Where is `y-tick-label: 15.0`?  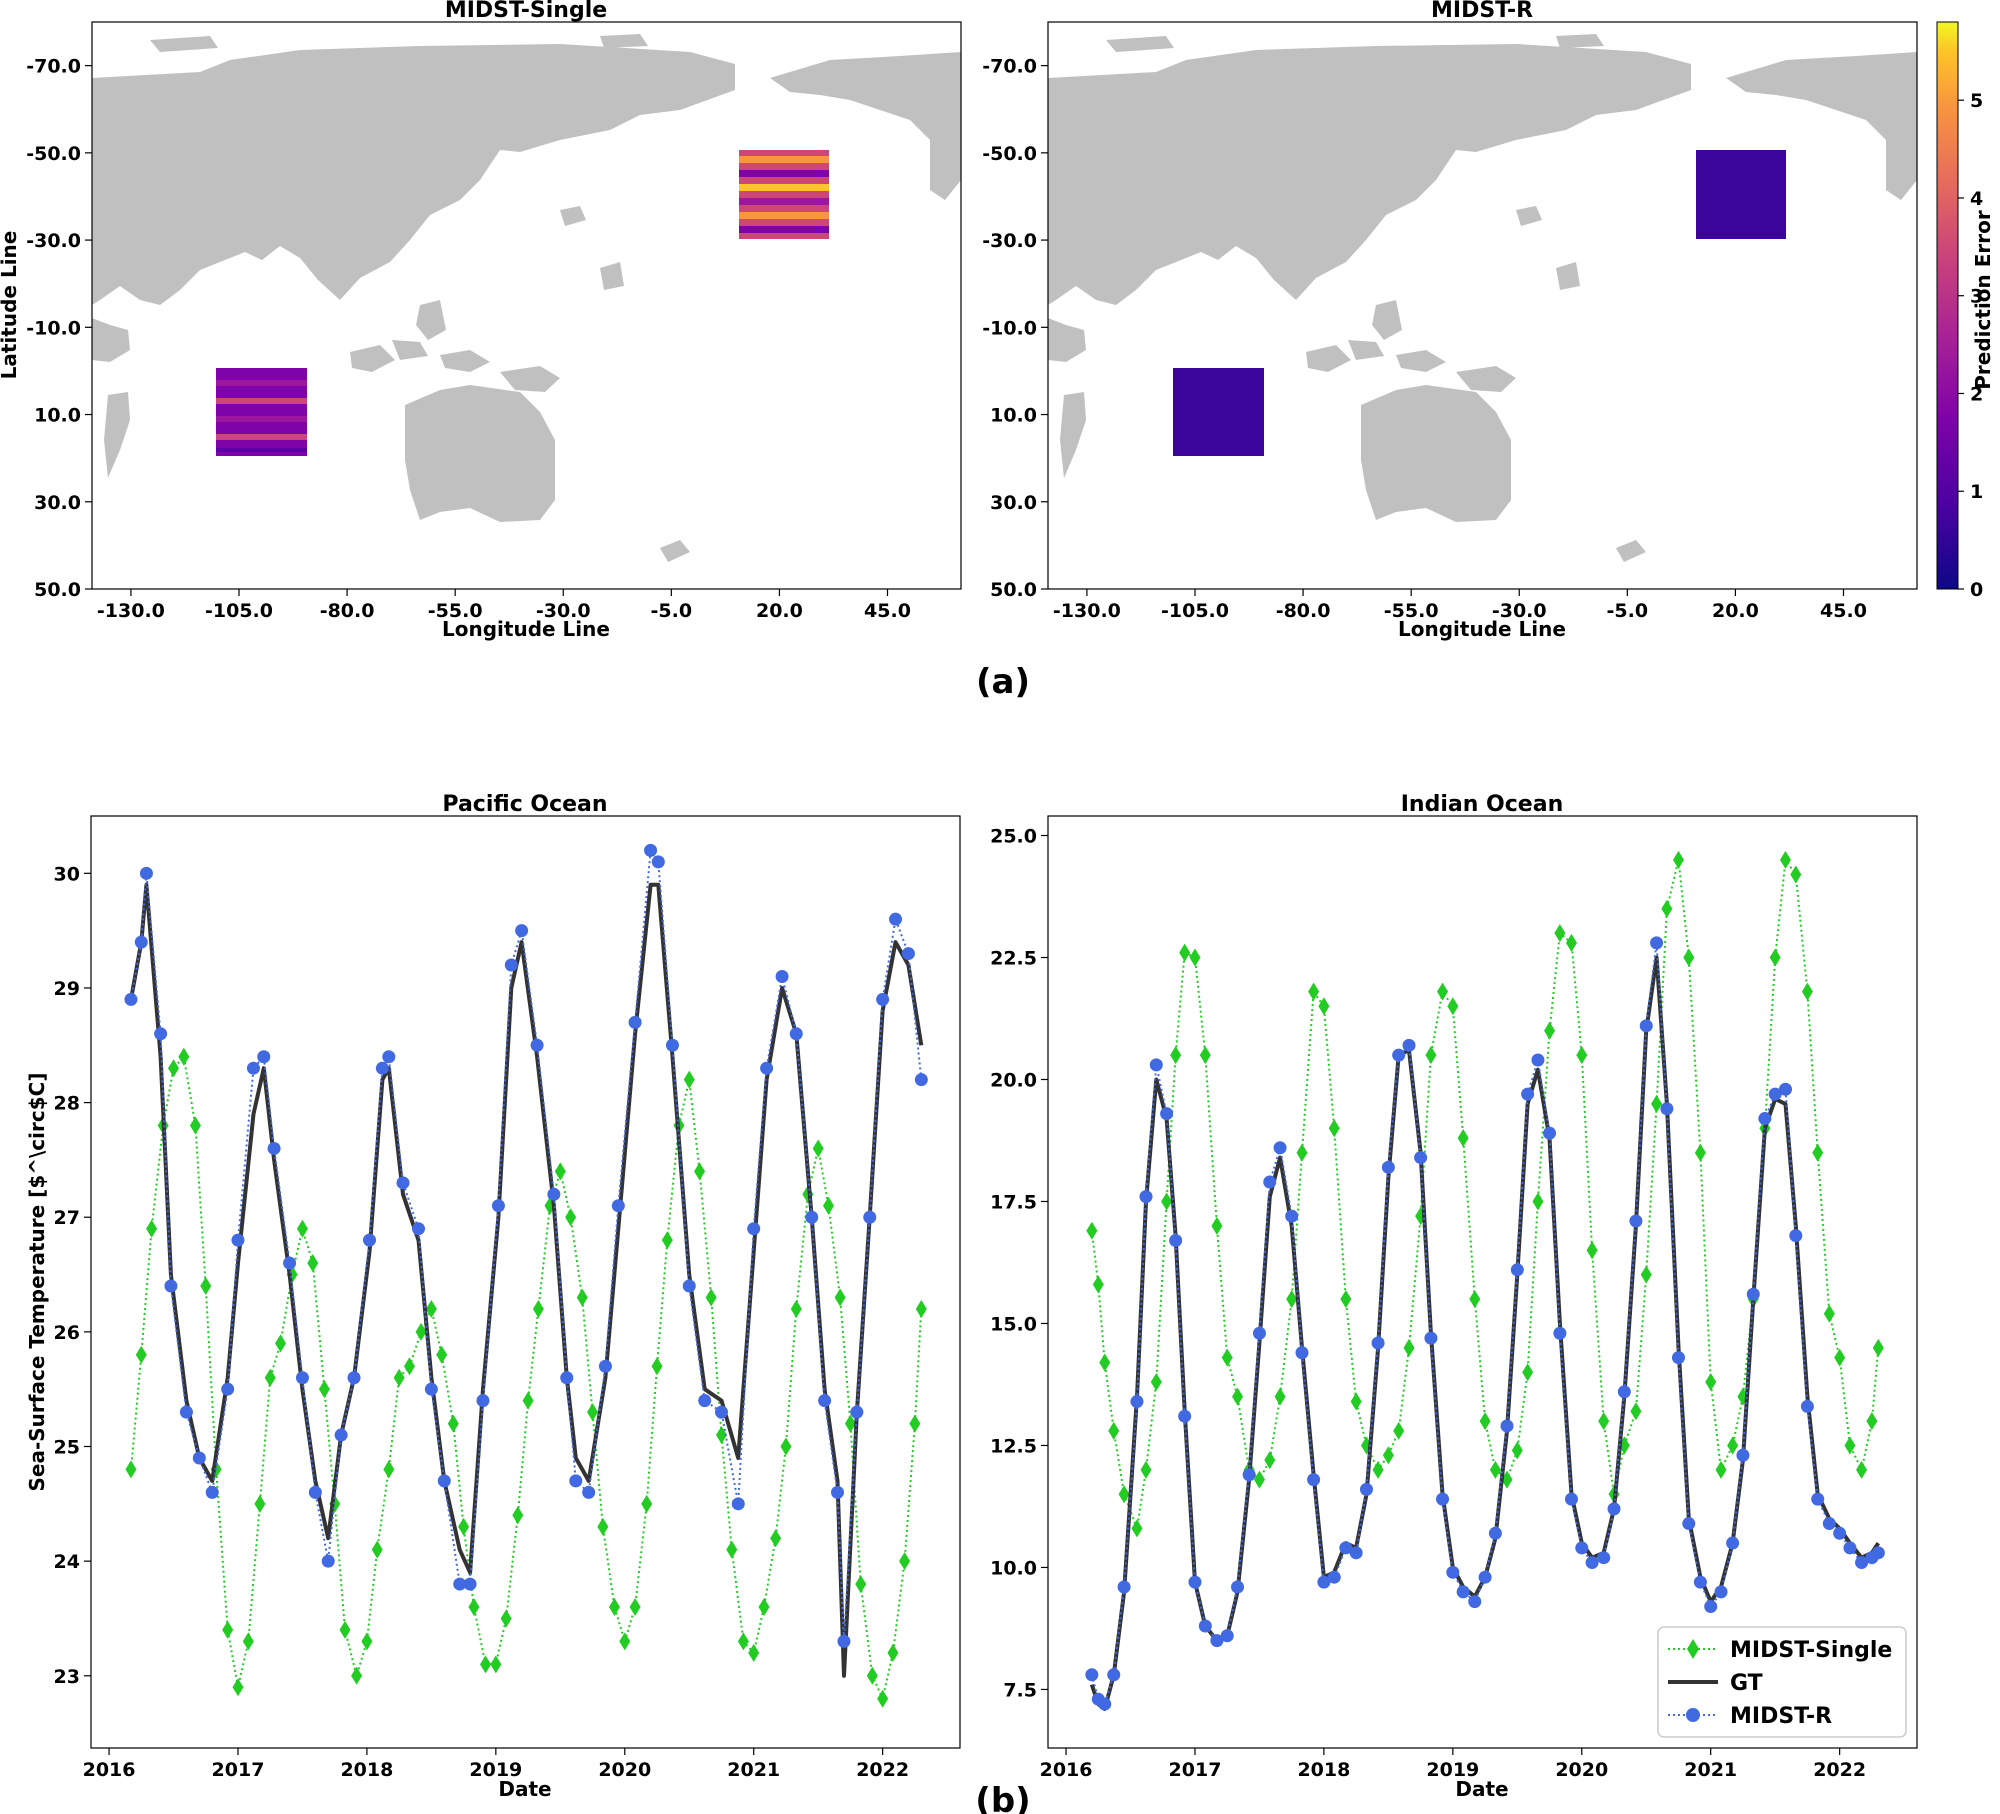
y-tick-label: 15.0 is located at coordinates (1013, 1324).